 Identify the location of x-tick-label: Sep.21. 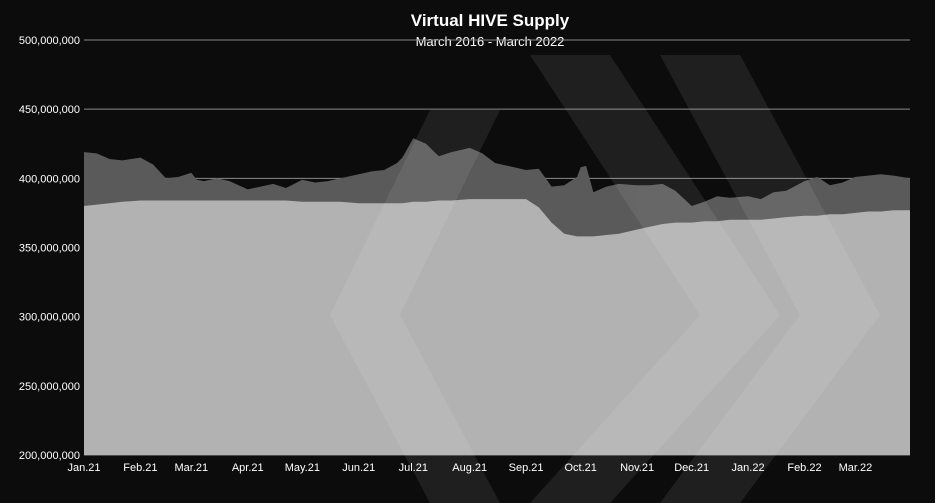
(526, 468).